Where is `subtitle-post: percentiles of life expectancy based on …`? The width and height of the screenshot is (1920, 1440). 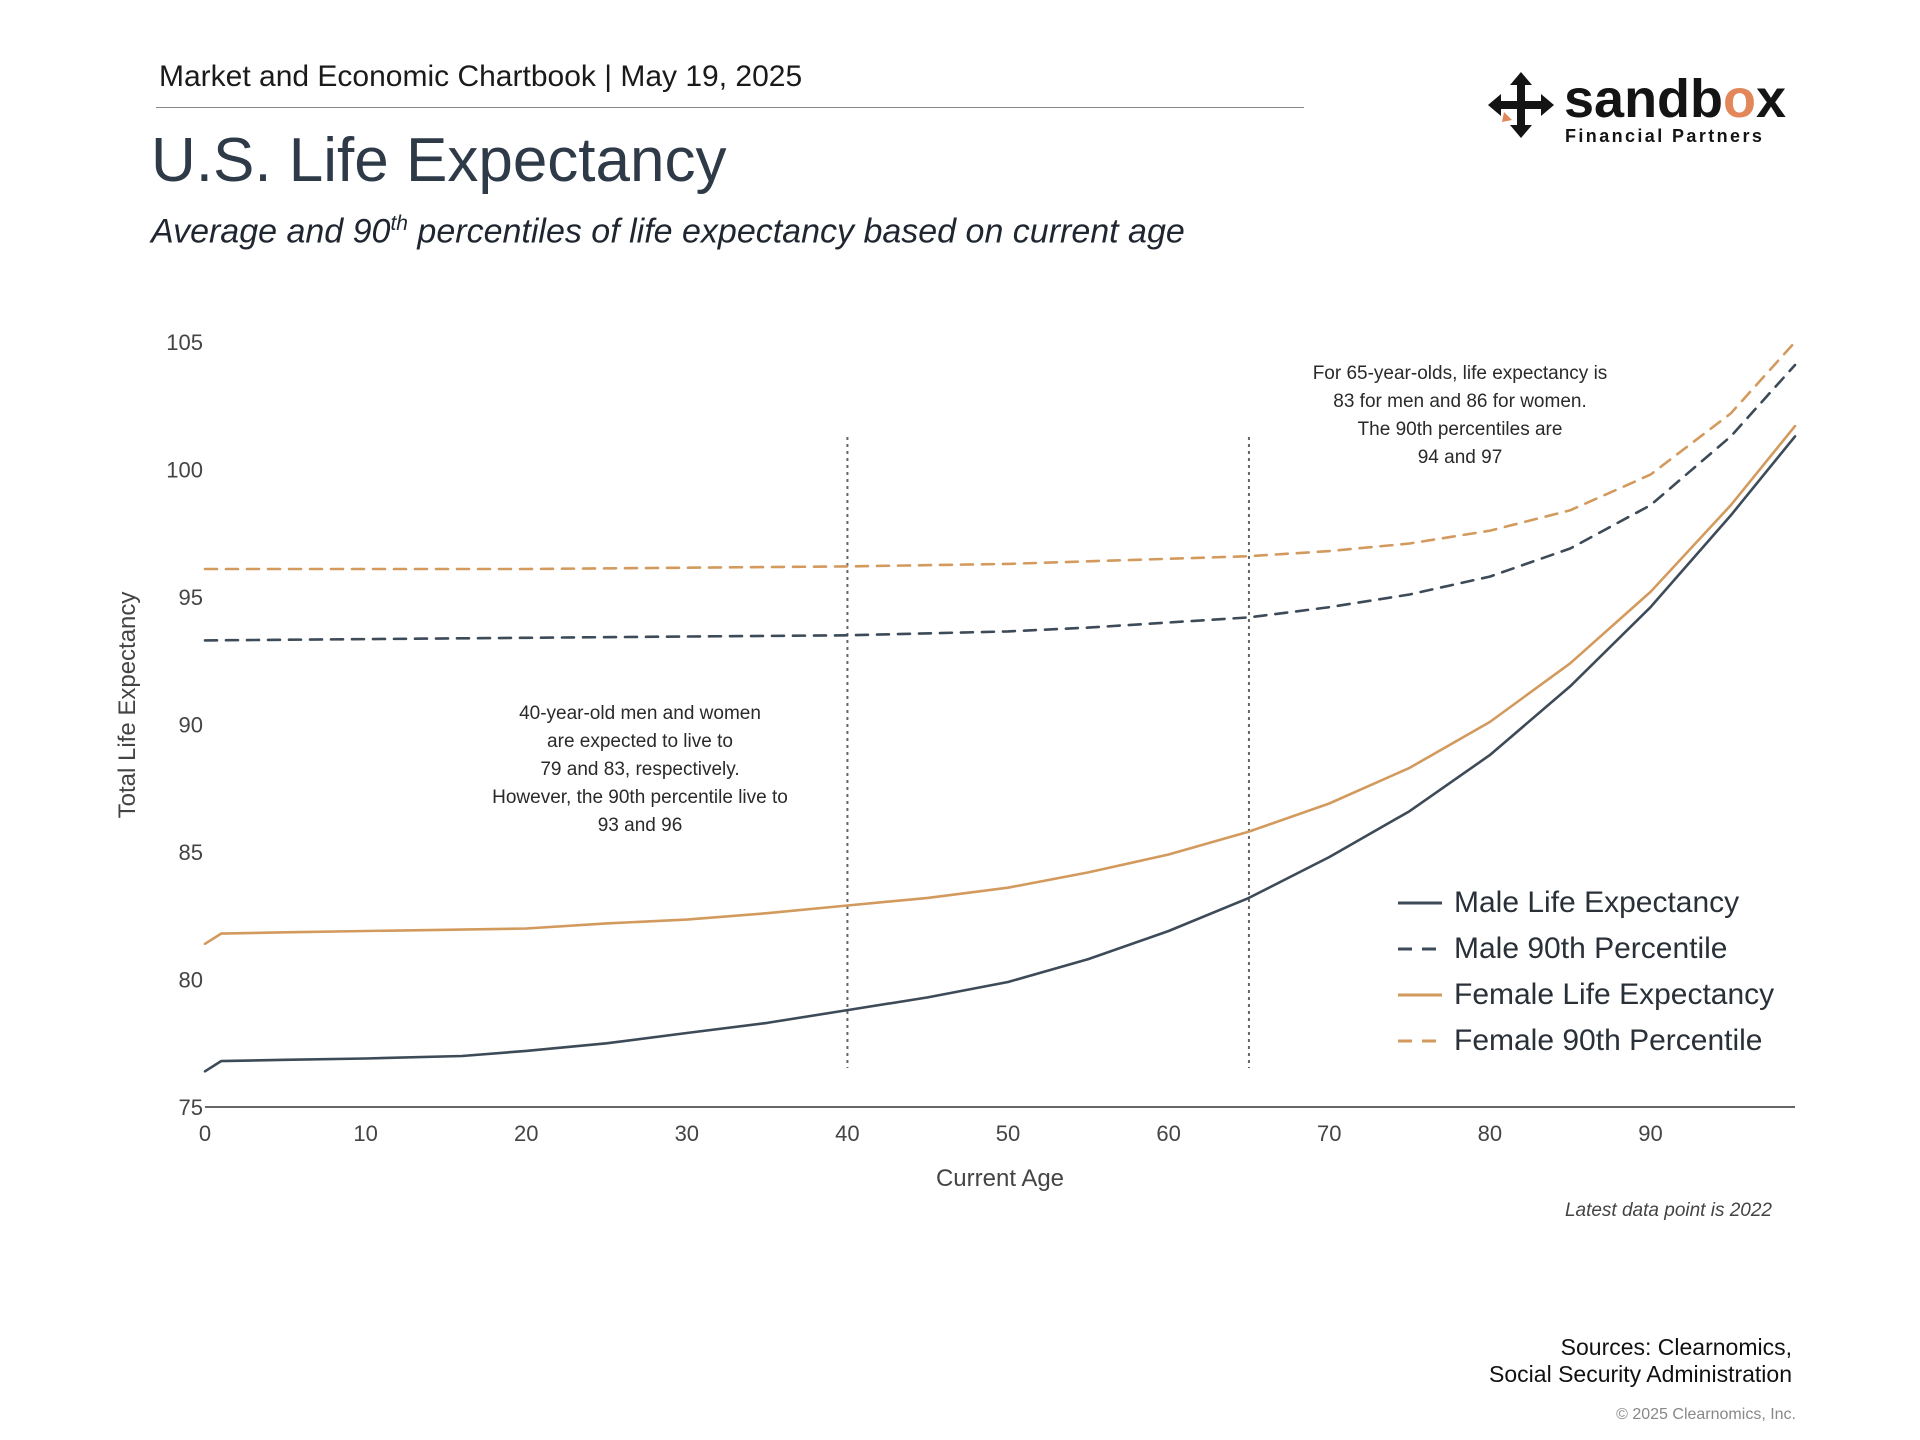
subtitle-post: percentiles of life expectancy based on … is located at coordinates (796, 231).